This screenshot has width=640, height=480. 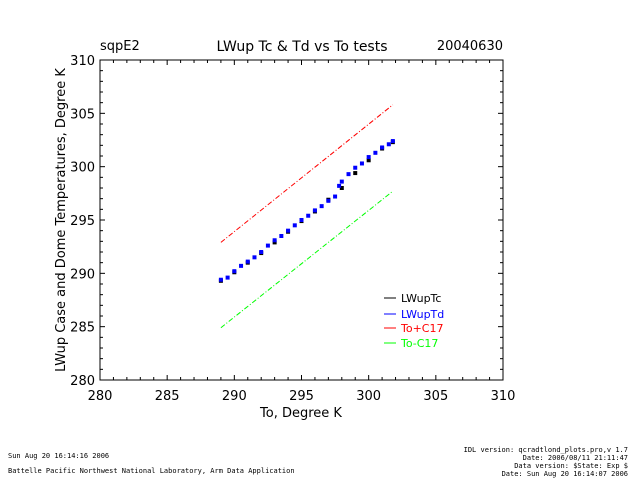 What do you see at coordinates (470, 46) in the screenshot?
I see `chart-date: 20040630` at bounding box center [470, 46].